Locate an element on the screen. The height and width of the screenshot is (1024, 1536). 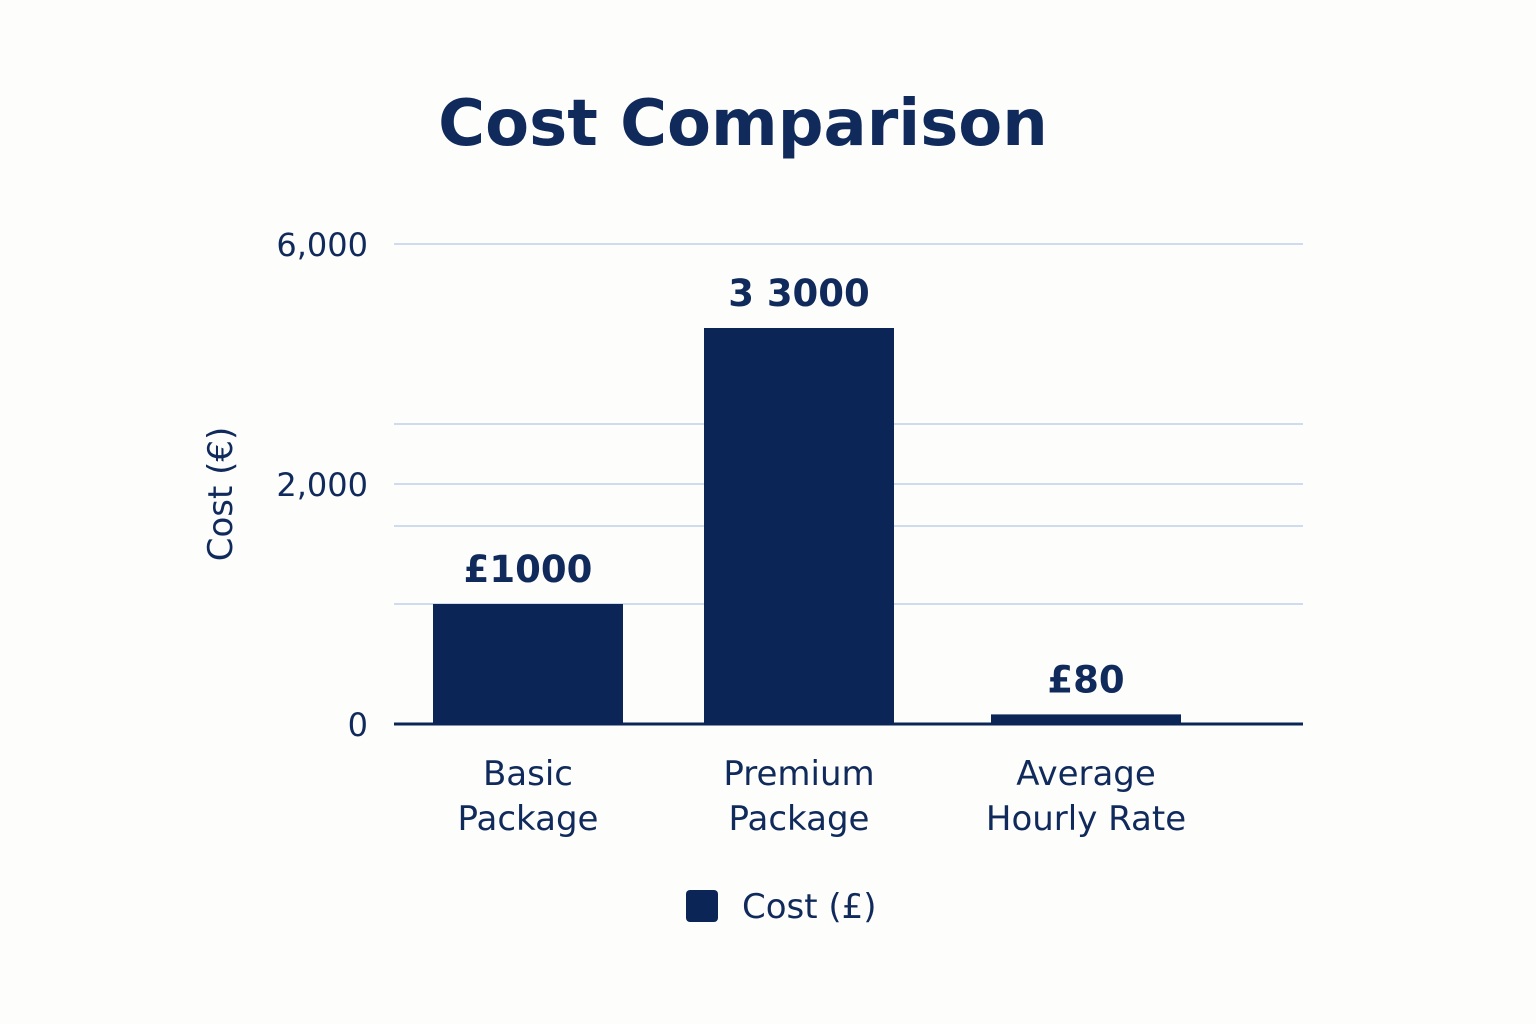
x-category-label: Premium Package is located at coordinates (798, 796).